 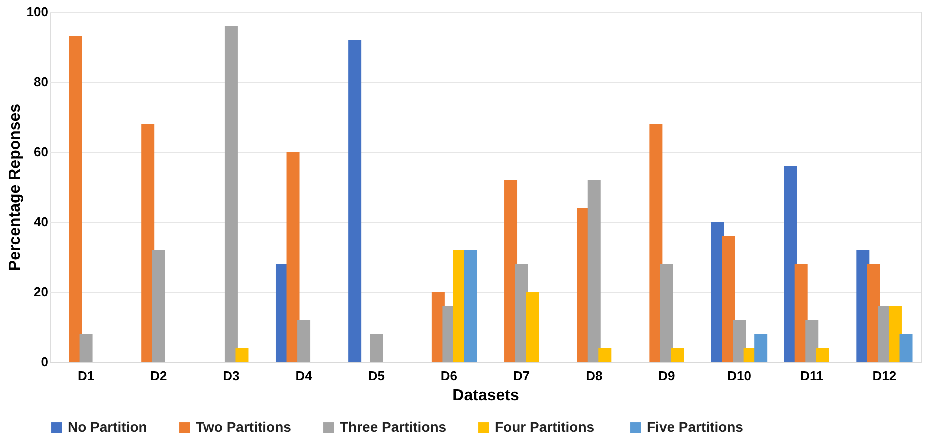 What do you see at coordinates (486, 396) in the screenshot?
I see `x-axis-title: Datasets` at bounding box center [486, 396].